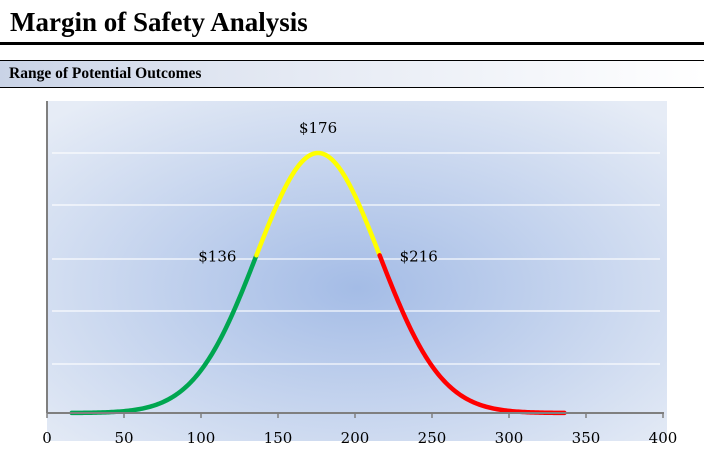  What do you see at coordinates (586, 438) in the screenshot?
I see `x-tick-label: 350` at bounding box center [586, 438].